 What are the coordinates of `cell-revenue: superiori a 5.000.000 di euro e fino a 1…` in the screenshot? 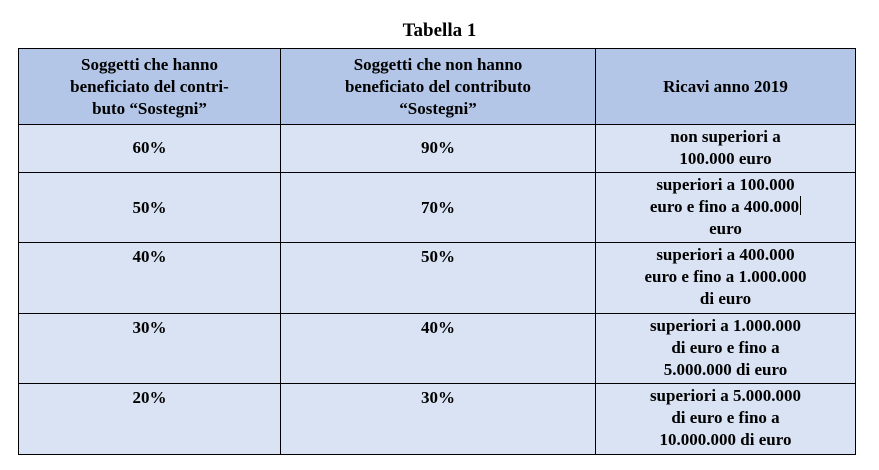 It's located at (725, 419).